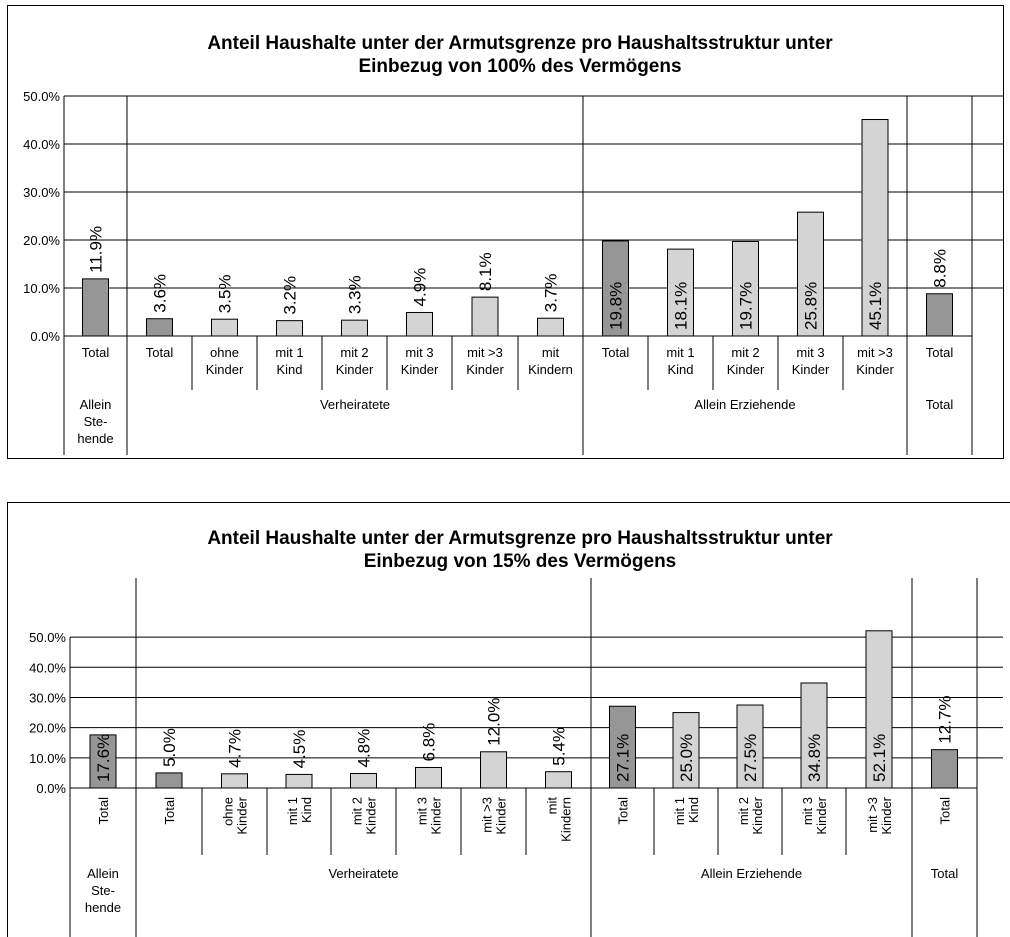 Image resolution: width=1010 pixels, height=937 pixels. What do you see at coordinates (51, 788) in the screenshot?
I see `chart-2-ytick-label: 0.0%` at bounding box center [51, 788].